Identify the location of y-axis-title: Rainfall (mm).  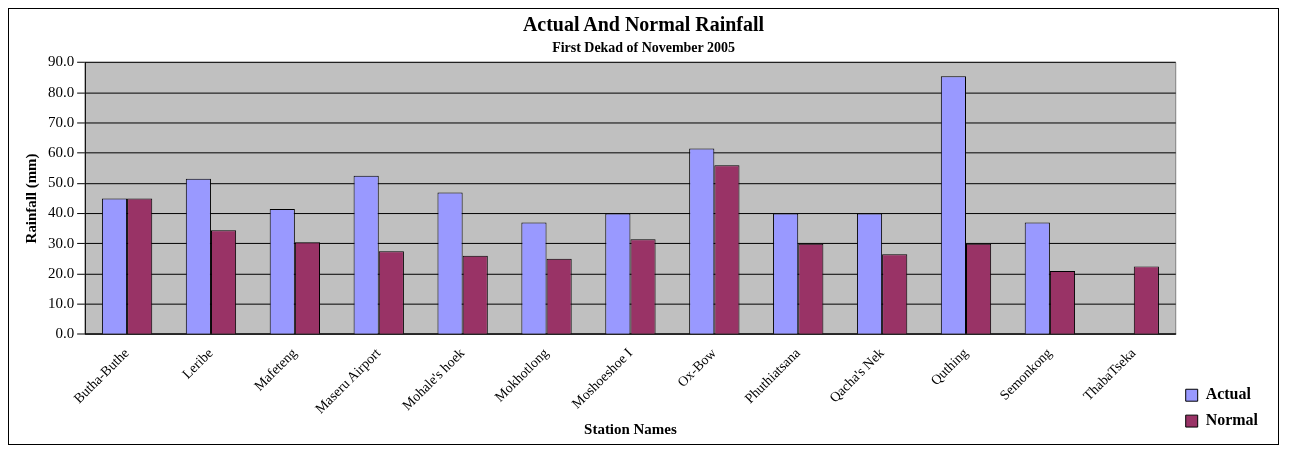
(31, 198).